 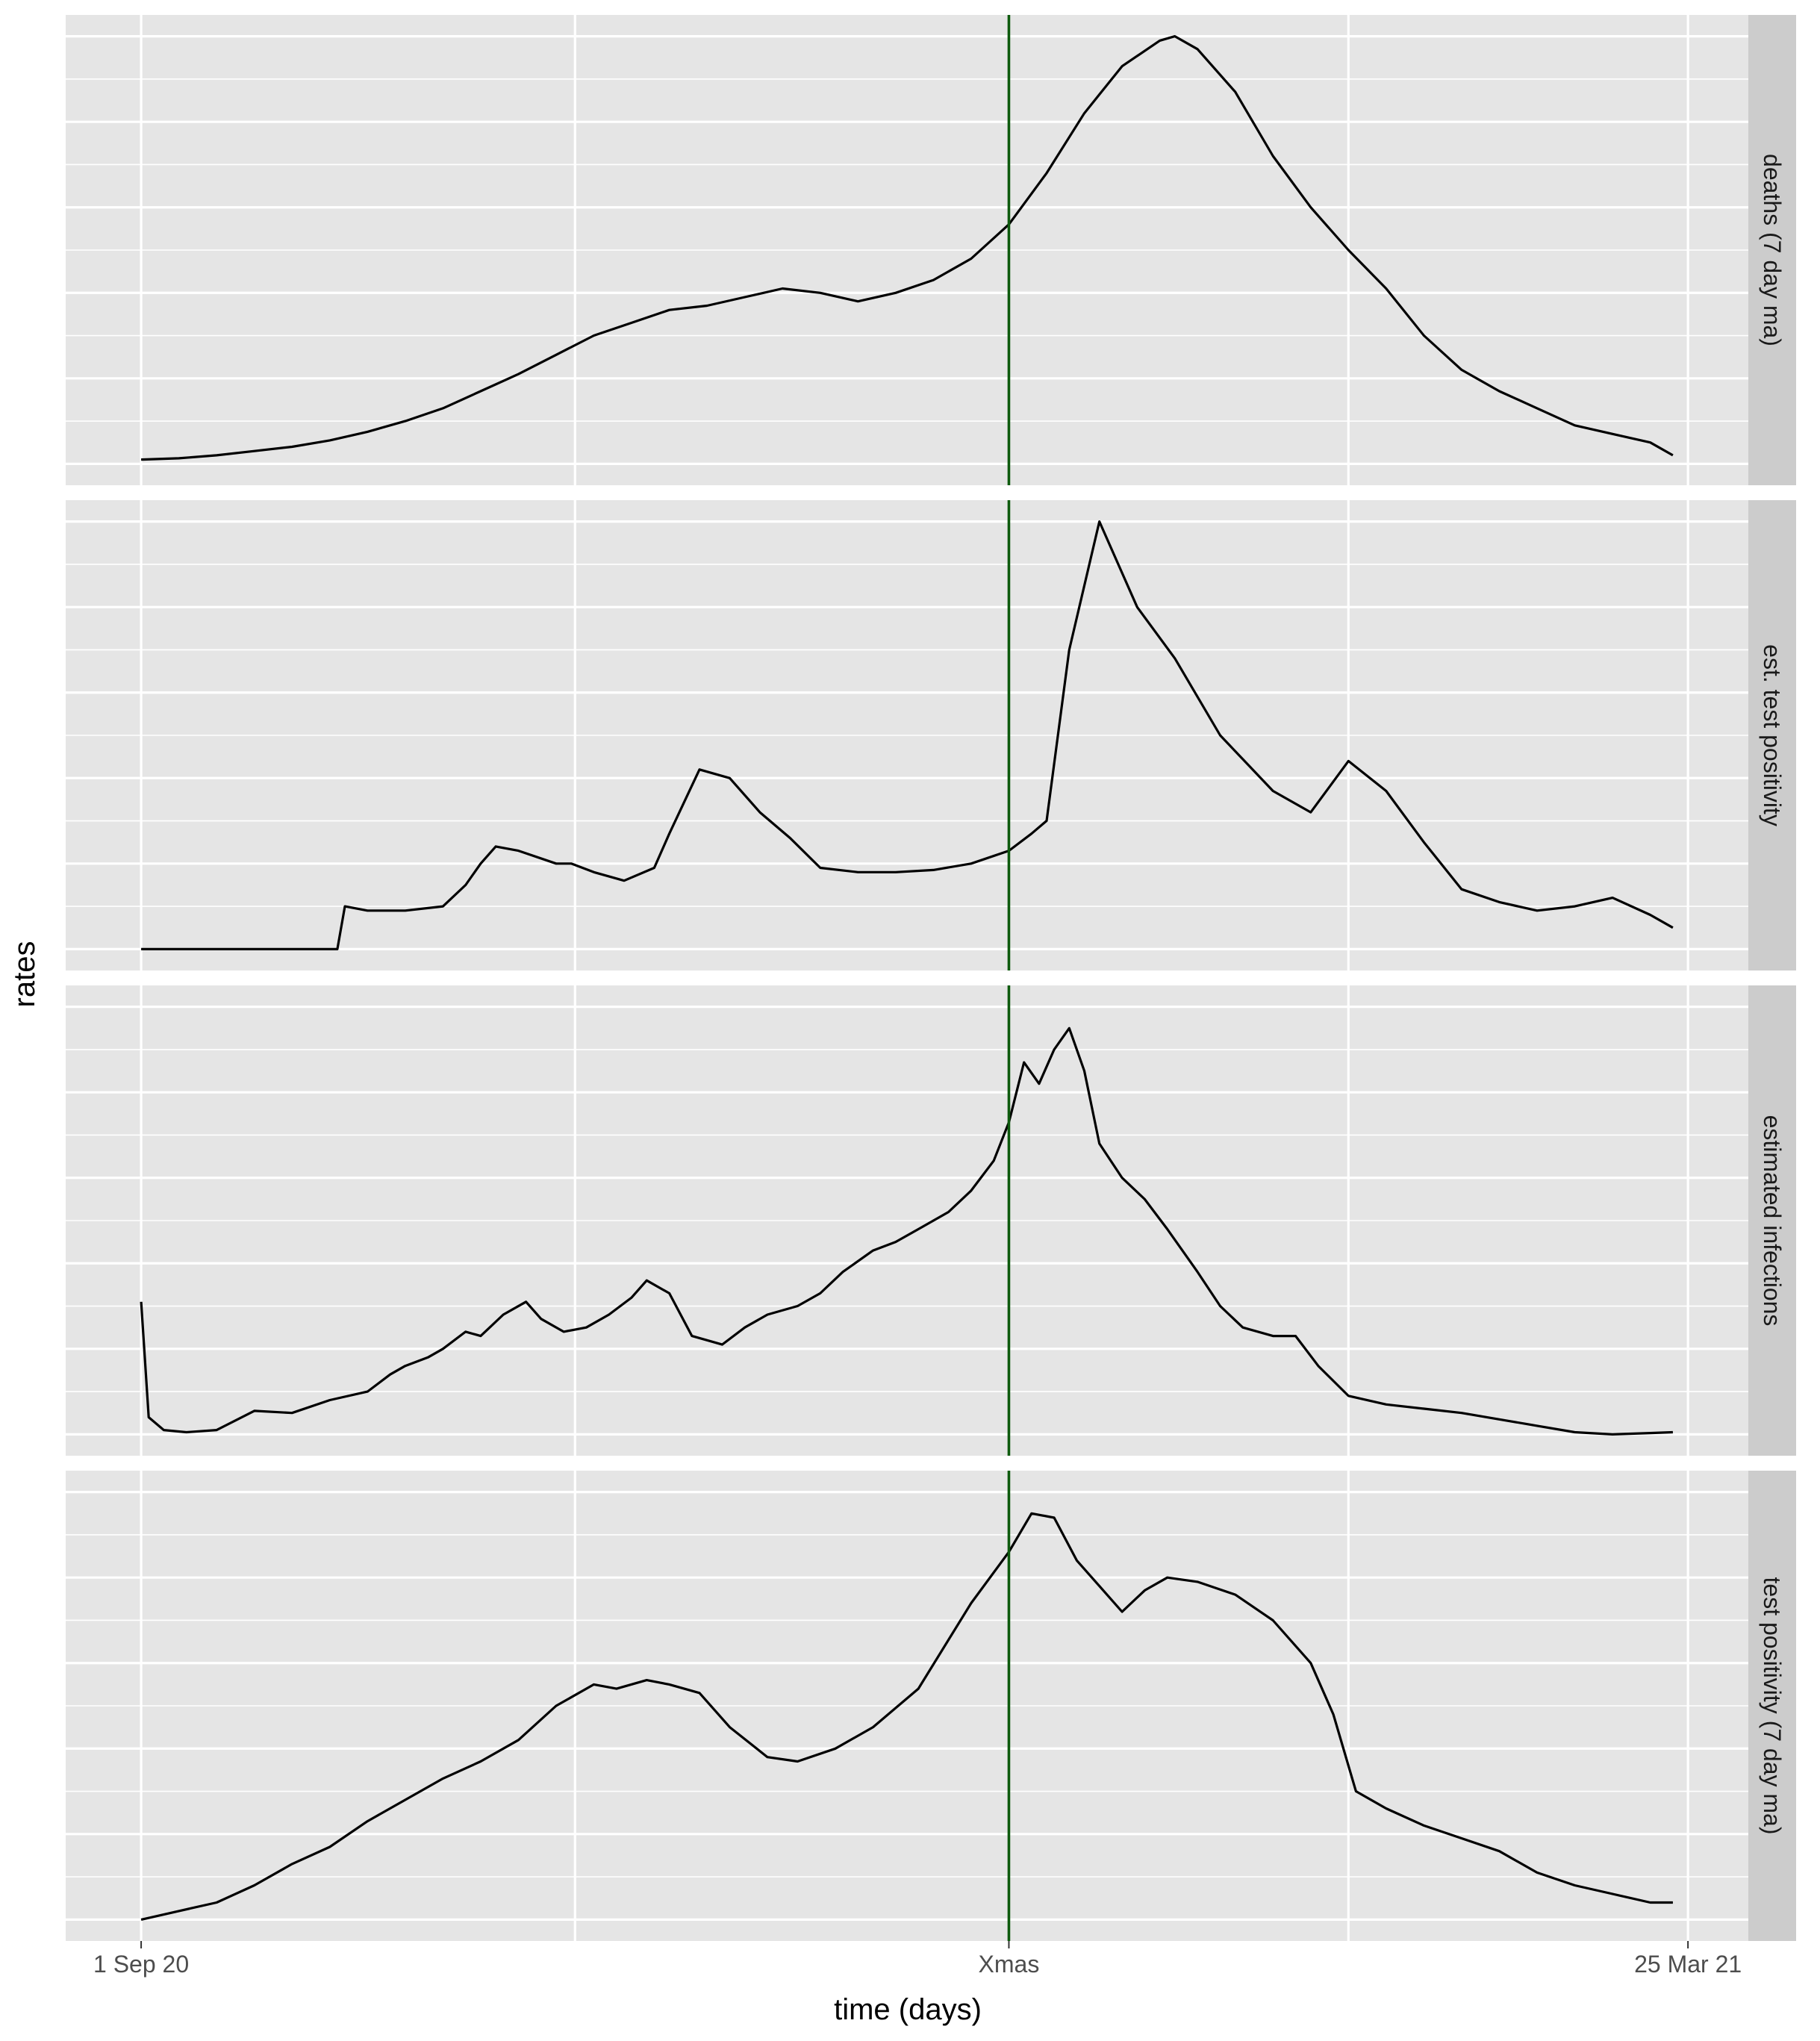 What do you see at coordinates (24, 974) in the screenshot?
I see `y-axis-title: rates` at bounding box center [24, 974].